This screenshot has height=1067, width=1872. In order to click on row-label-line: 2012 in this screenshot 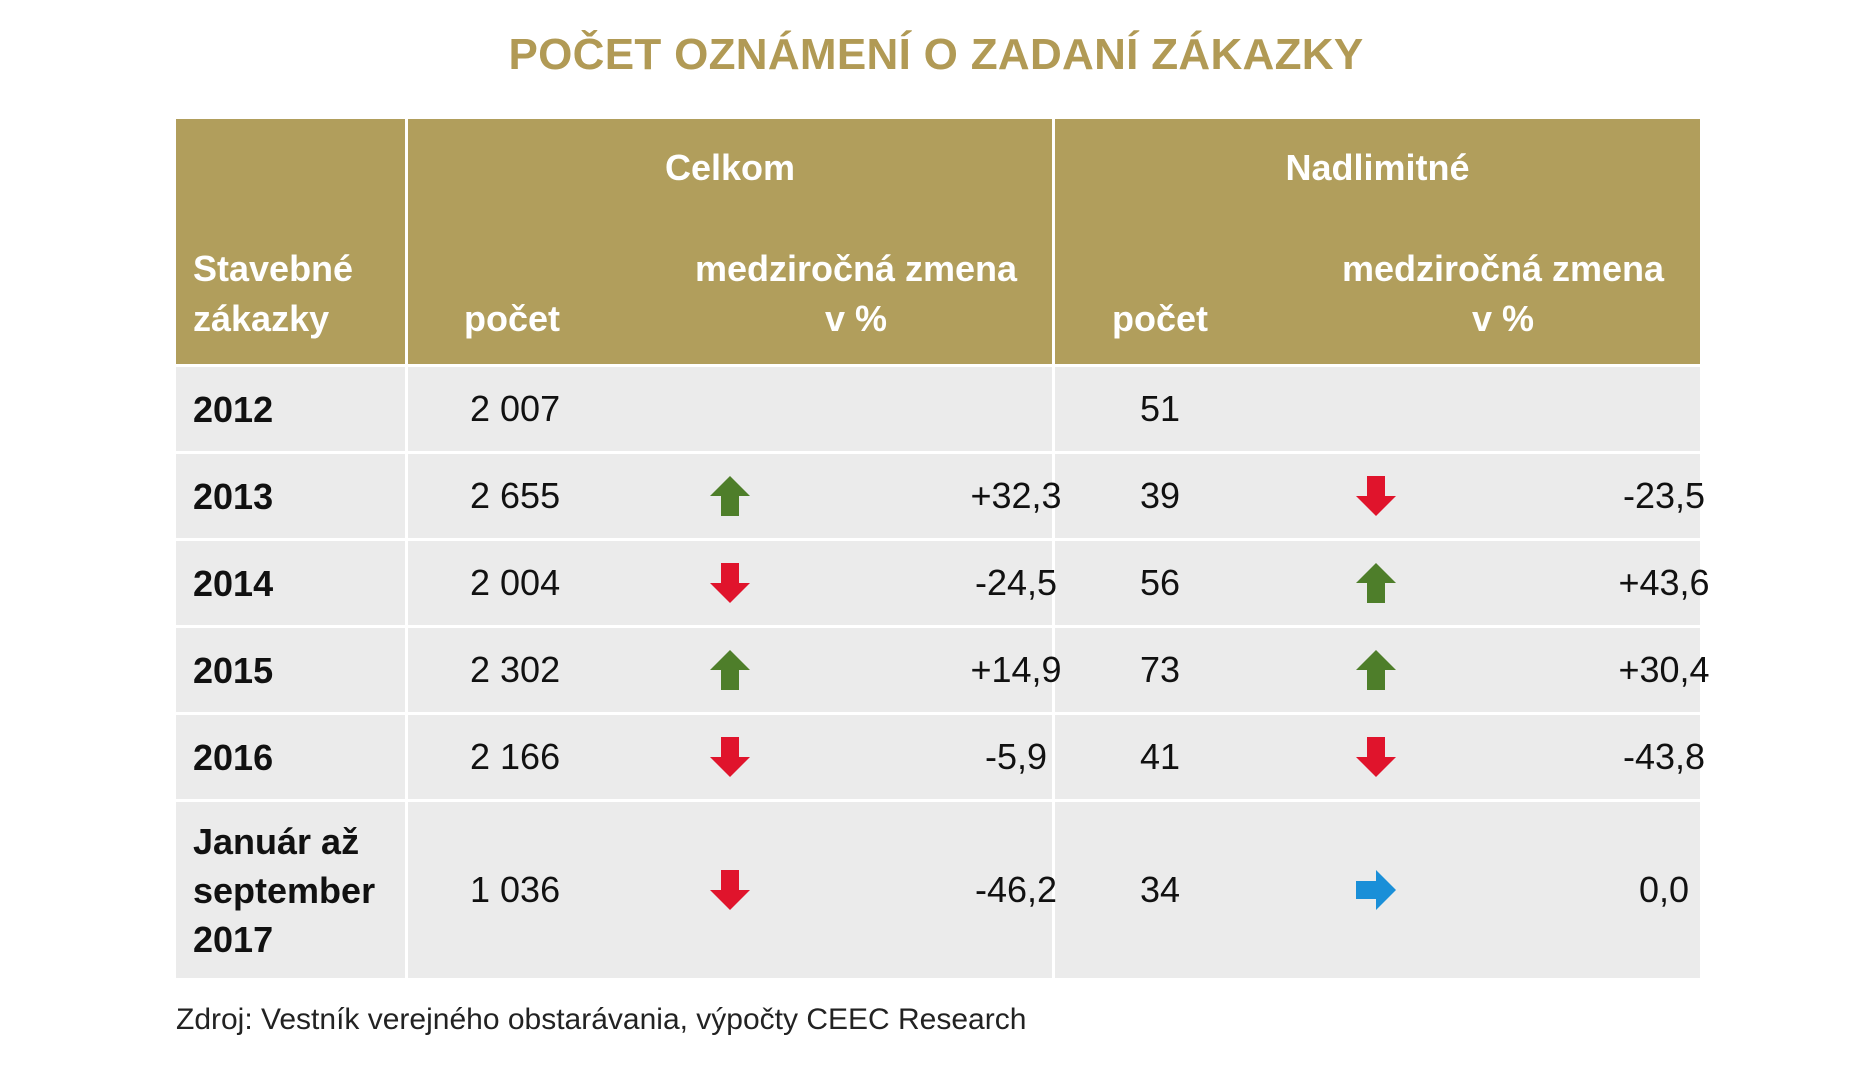, I will do `click(233, 409)`.